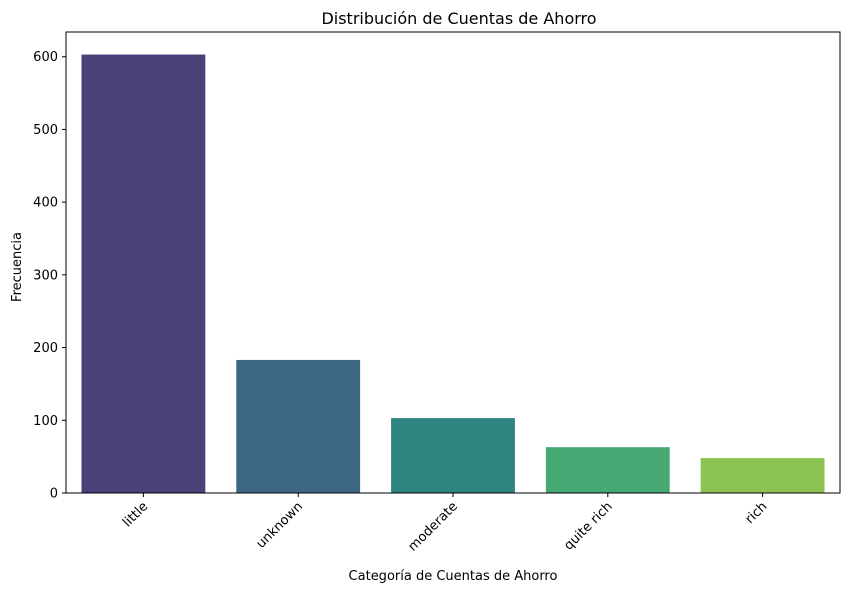 Image resolution: width=850 pixels, height=591 pixels. I want to click on y-axis-ticks: 0 100 200 300 400 500 600, so click(49, 276).